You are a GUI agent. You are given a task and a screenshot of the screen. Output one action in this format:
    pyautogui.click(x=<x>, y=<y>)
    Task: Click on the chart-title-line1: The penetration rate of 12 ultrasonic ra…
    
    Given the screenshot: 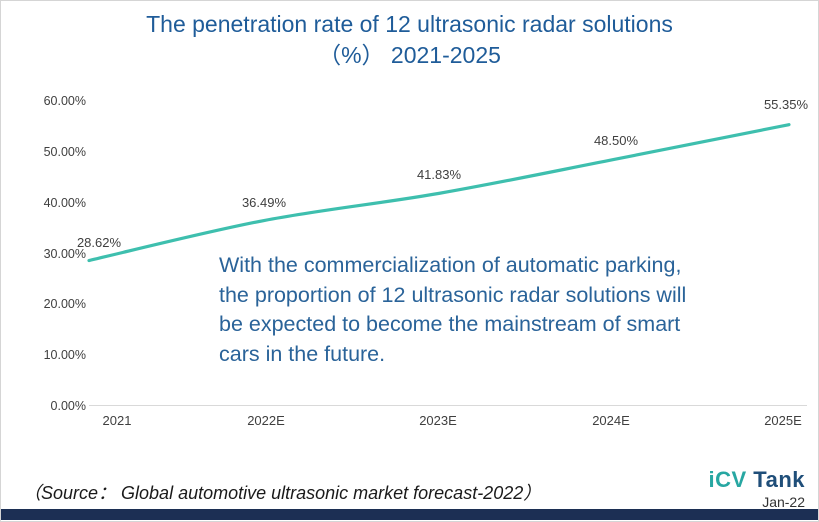 What is the action you would take?
    pyautogui.click(x=409, y=24)
    